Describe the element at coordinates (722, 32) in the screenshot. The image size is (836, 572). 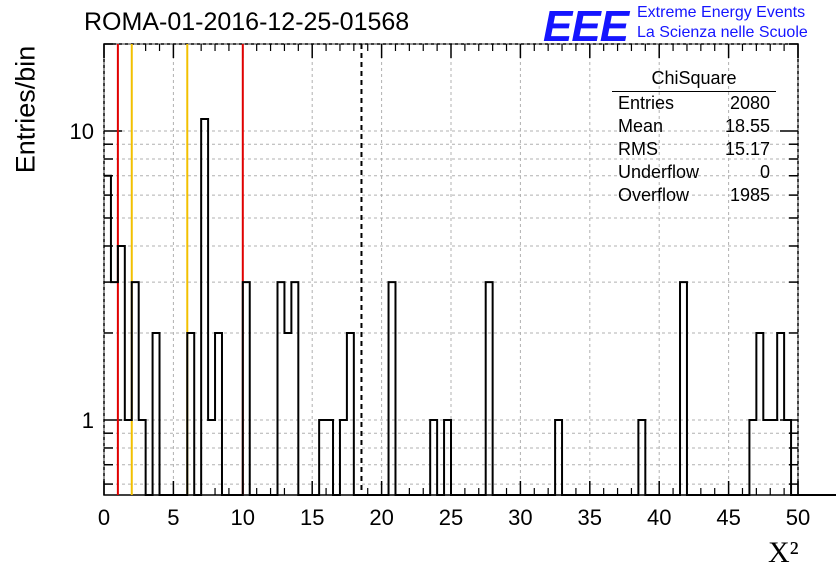
I see `logo-line-2: La Scienza nelle Scuole` at that location.